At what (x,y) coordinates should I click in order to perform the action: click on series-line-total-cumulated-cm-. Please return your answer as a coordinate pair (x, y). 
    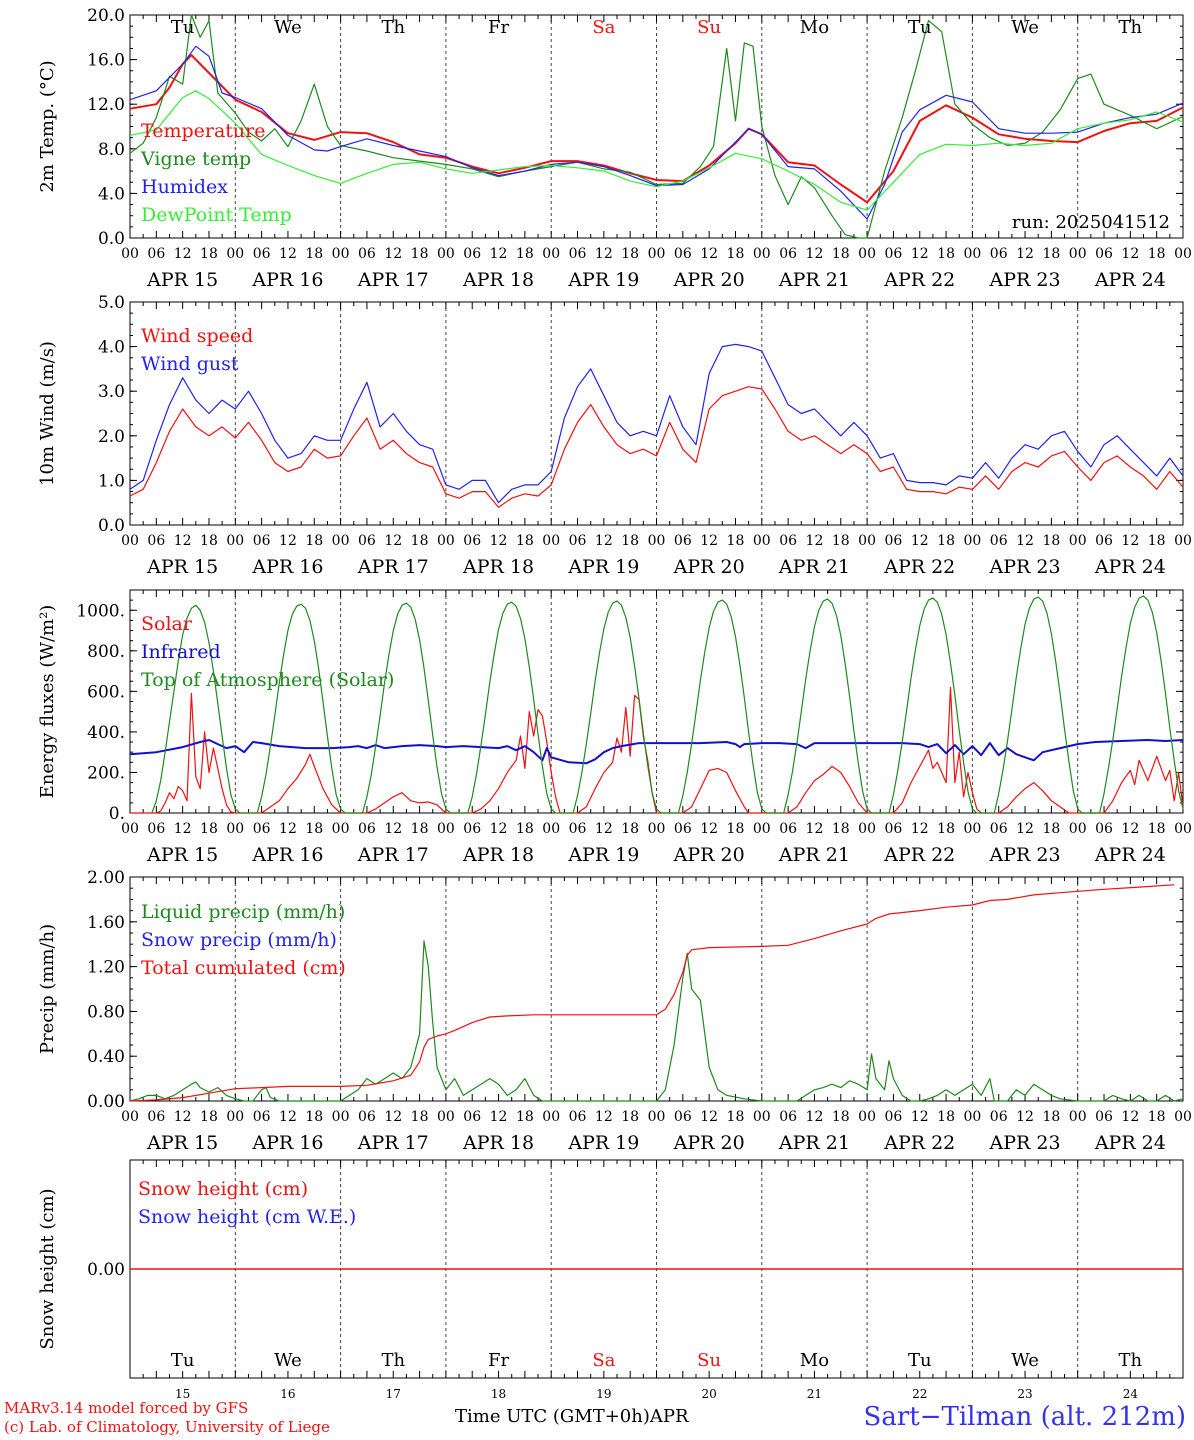
    Looking at the image, I should click on (652, 993).